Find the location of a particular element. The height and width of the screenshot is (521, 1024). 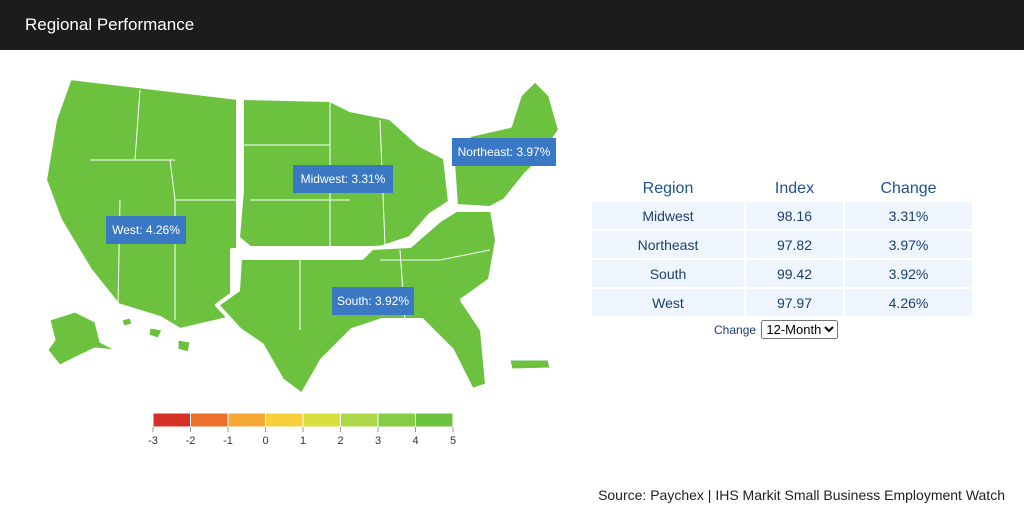

region-label: South: 3.92% is located at coordinates (373, 301).